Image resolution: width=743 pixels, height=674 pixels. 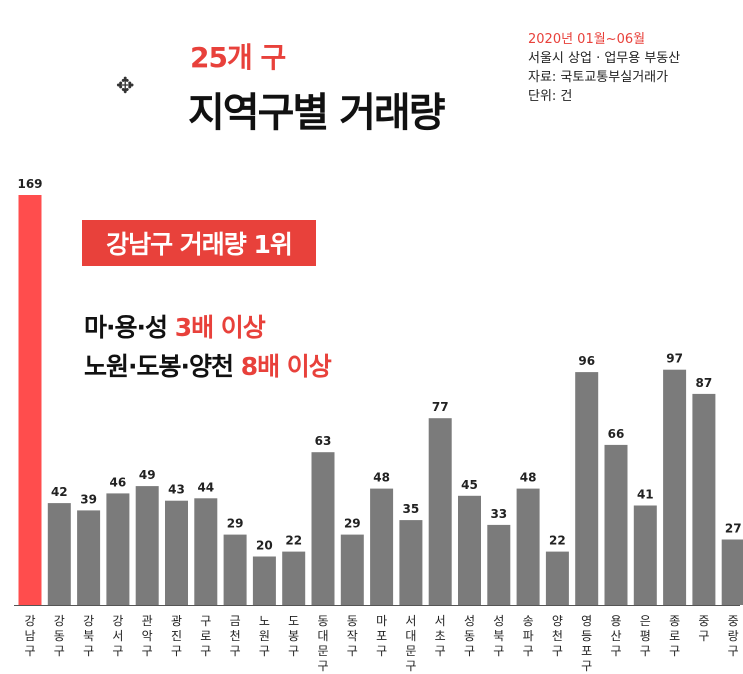 What do you see at coordinates (382, 546) in the screenshot?
I see `bar-마포구` at bounding box center [382, 546].